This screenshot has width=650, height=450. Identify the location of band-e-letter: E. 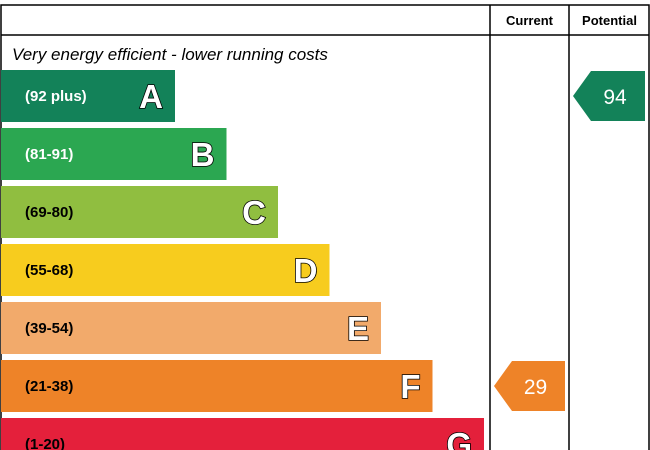
(358, 328).